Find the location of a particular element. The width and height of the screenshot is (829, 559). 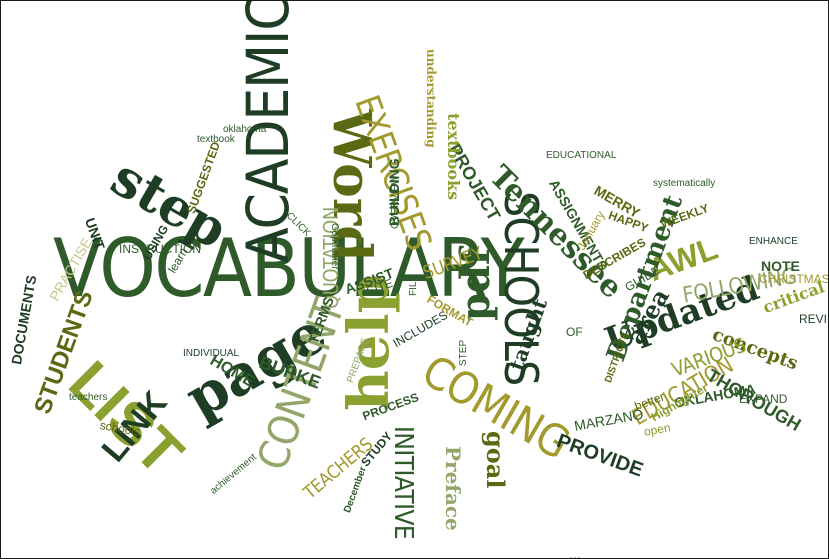

cloud-word-textbooks: textbooks is located at coordinates (453, 157).